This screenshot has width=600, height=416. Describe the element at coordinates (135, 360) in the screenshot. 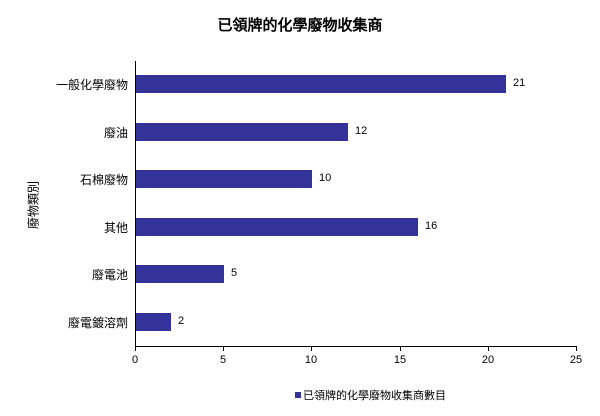

I see `x-tick-label: 0` at that location.